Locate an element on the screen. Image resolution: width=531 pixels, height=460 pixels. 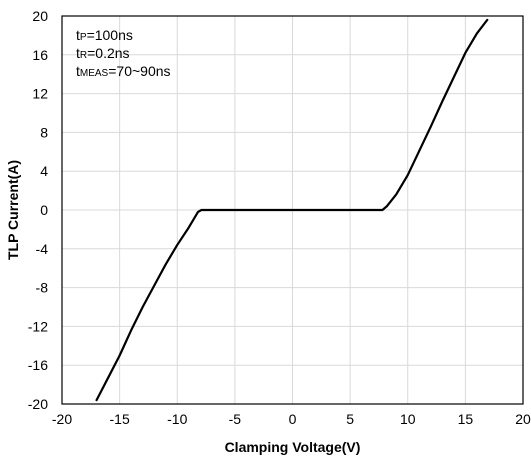
y-tick-labels: 20 16 12 8 4 0 -4 -8 -12 -16 -20 is located at coordinates (38, 210).